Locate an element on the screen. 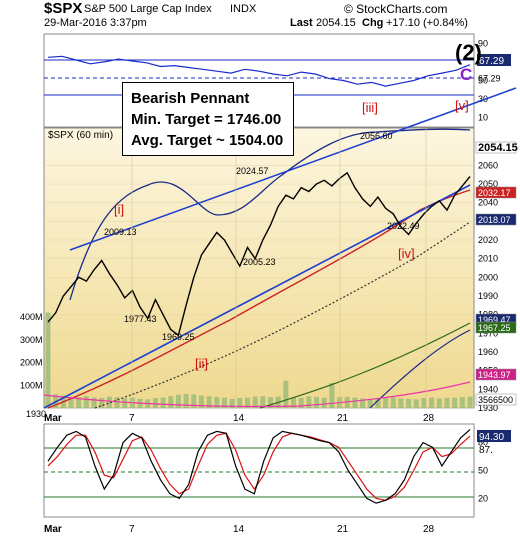  last-value: 2054.15 is located at coordinates (336, 23).